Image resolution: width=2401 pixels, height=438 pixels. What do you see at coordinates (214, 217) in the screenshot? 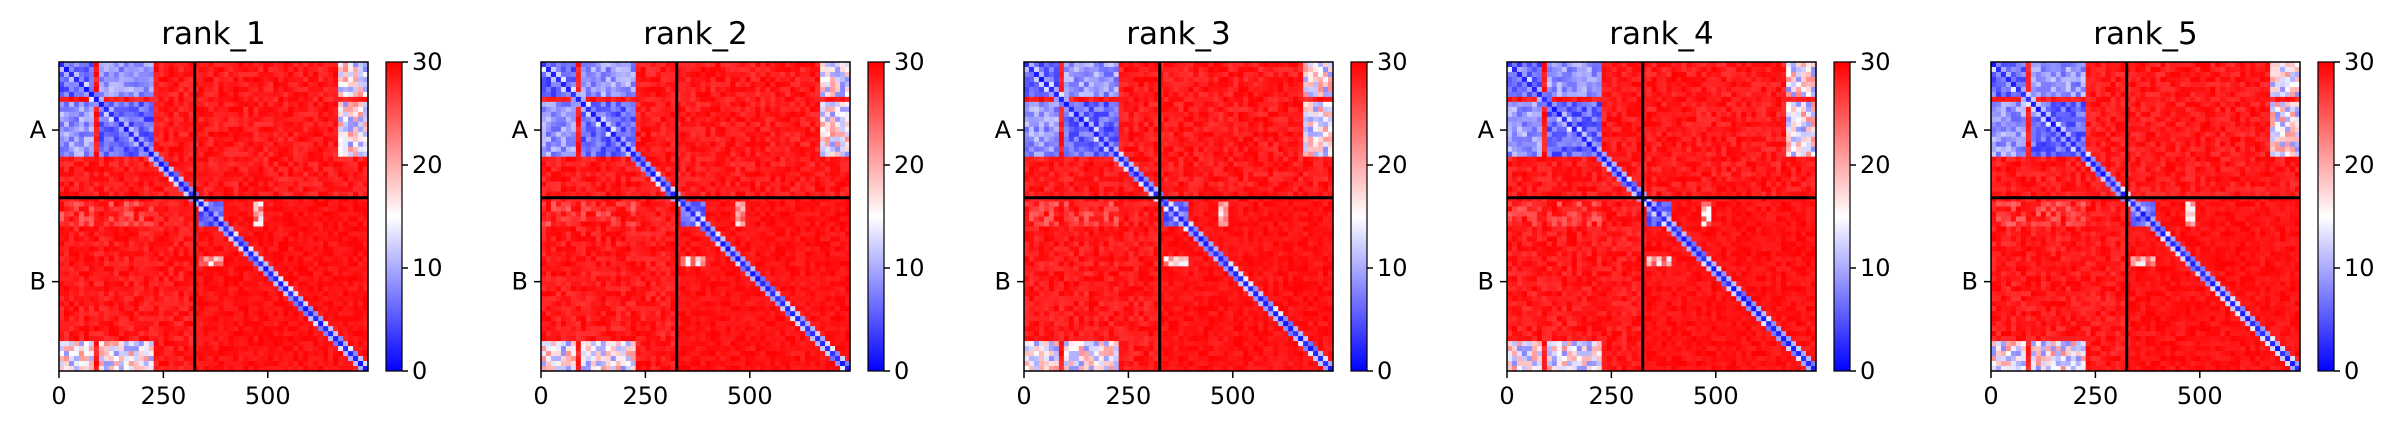
I see `heatmap-cells` at bounding box center [214, 217].